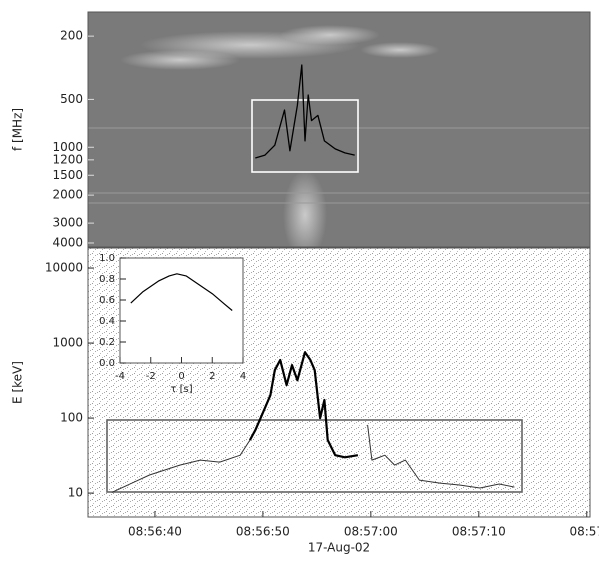 The width and height of the screenshot is (599, 572). I want to click on x-tick-label: 08:57:00, so click(371, 532).